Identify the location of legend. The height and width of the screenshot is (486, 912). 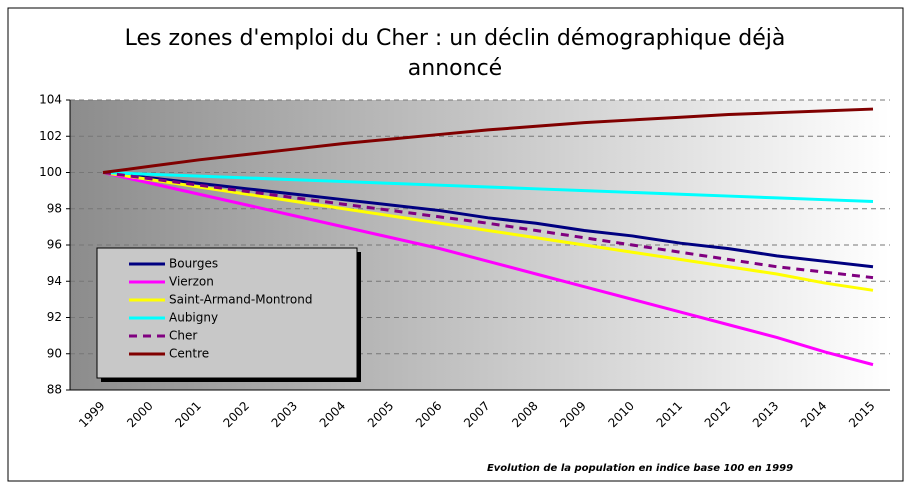
(227, 313).